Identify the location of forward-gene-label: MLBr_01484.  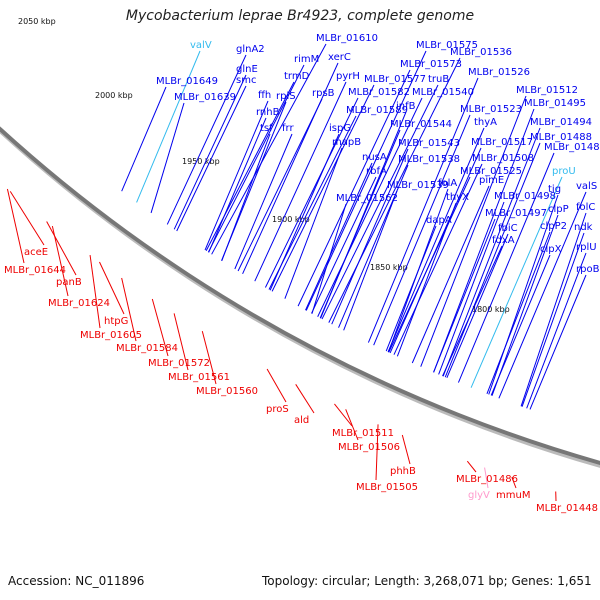
(572, 147).